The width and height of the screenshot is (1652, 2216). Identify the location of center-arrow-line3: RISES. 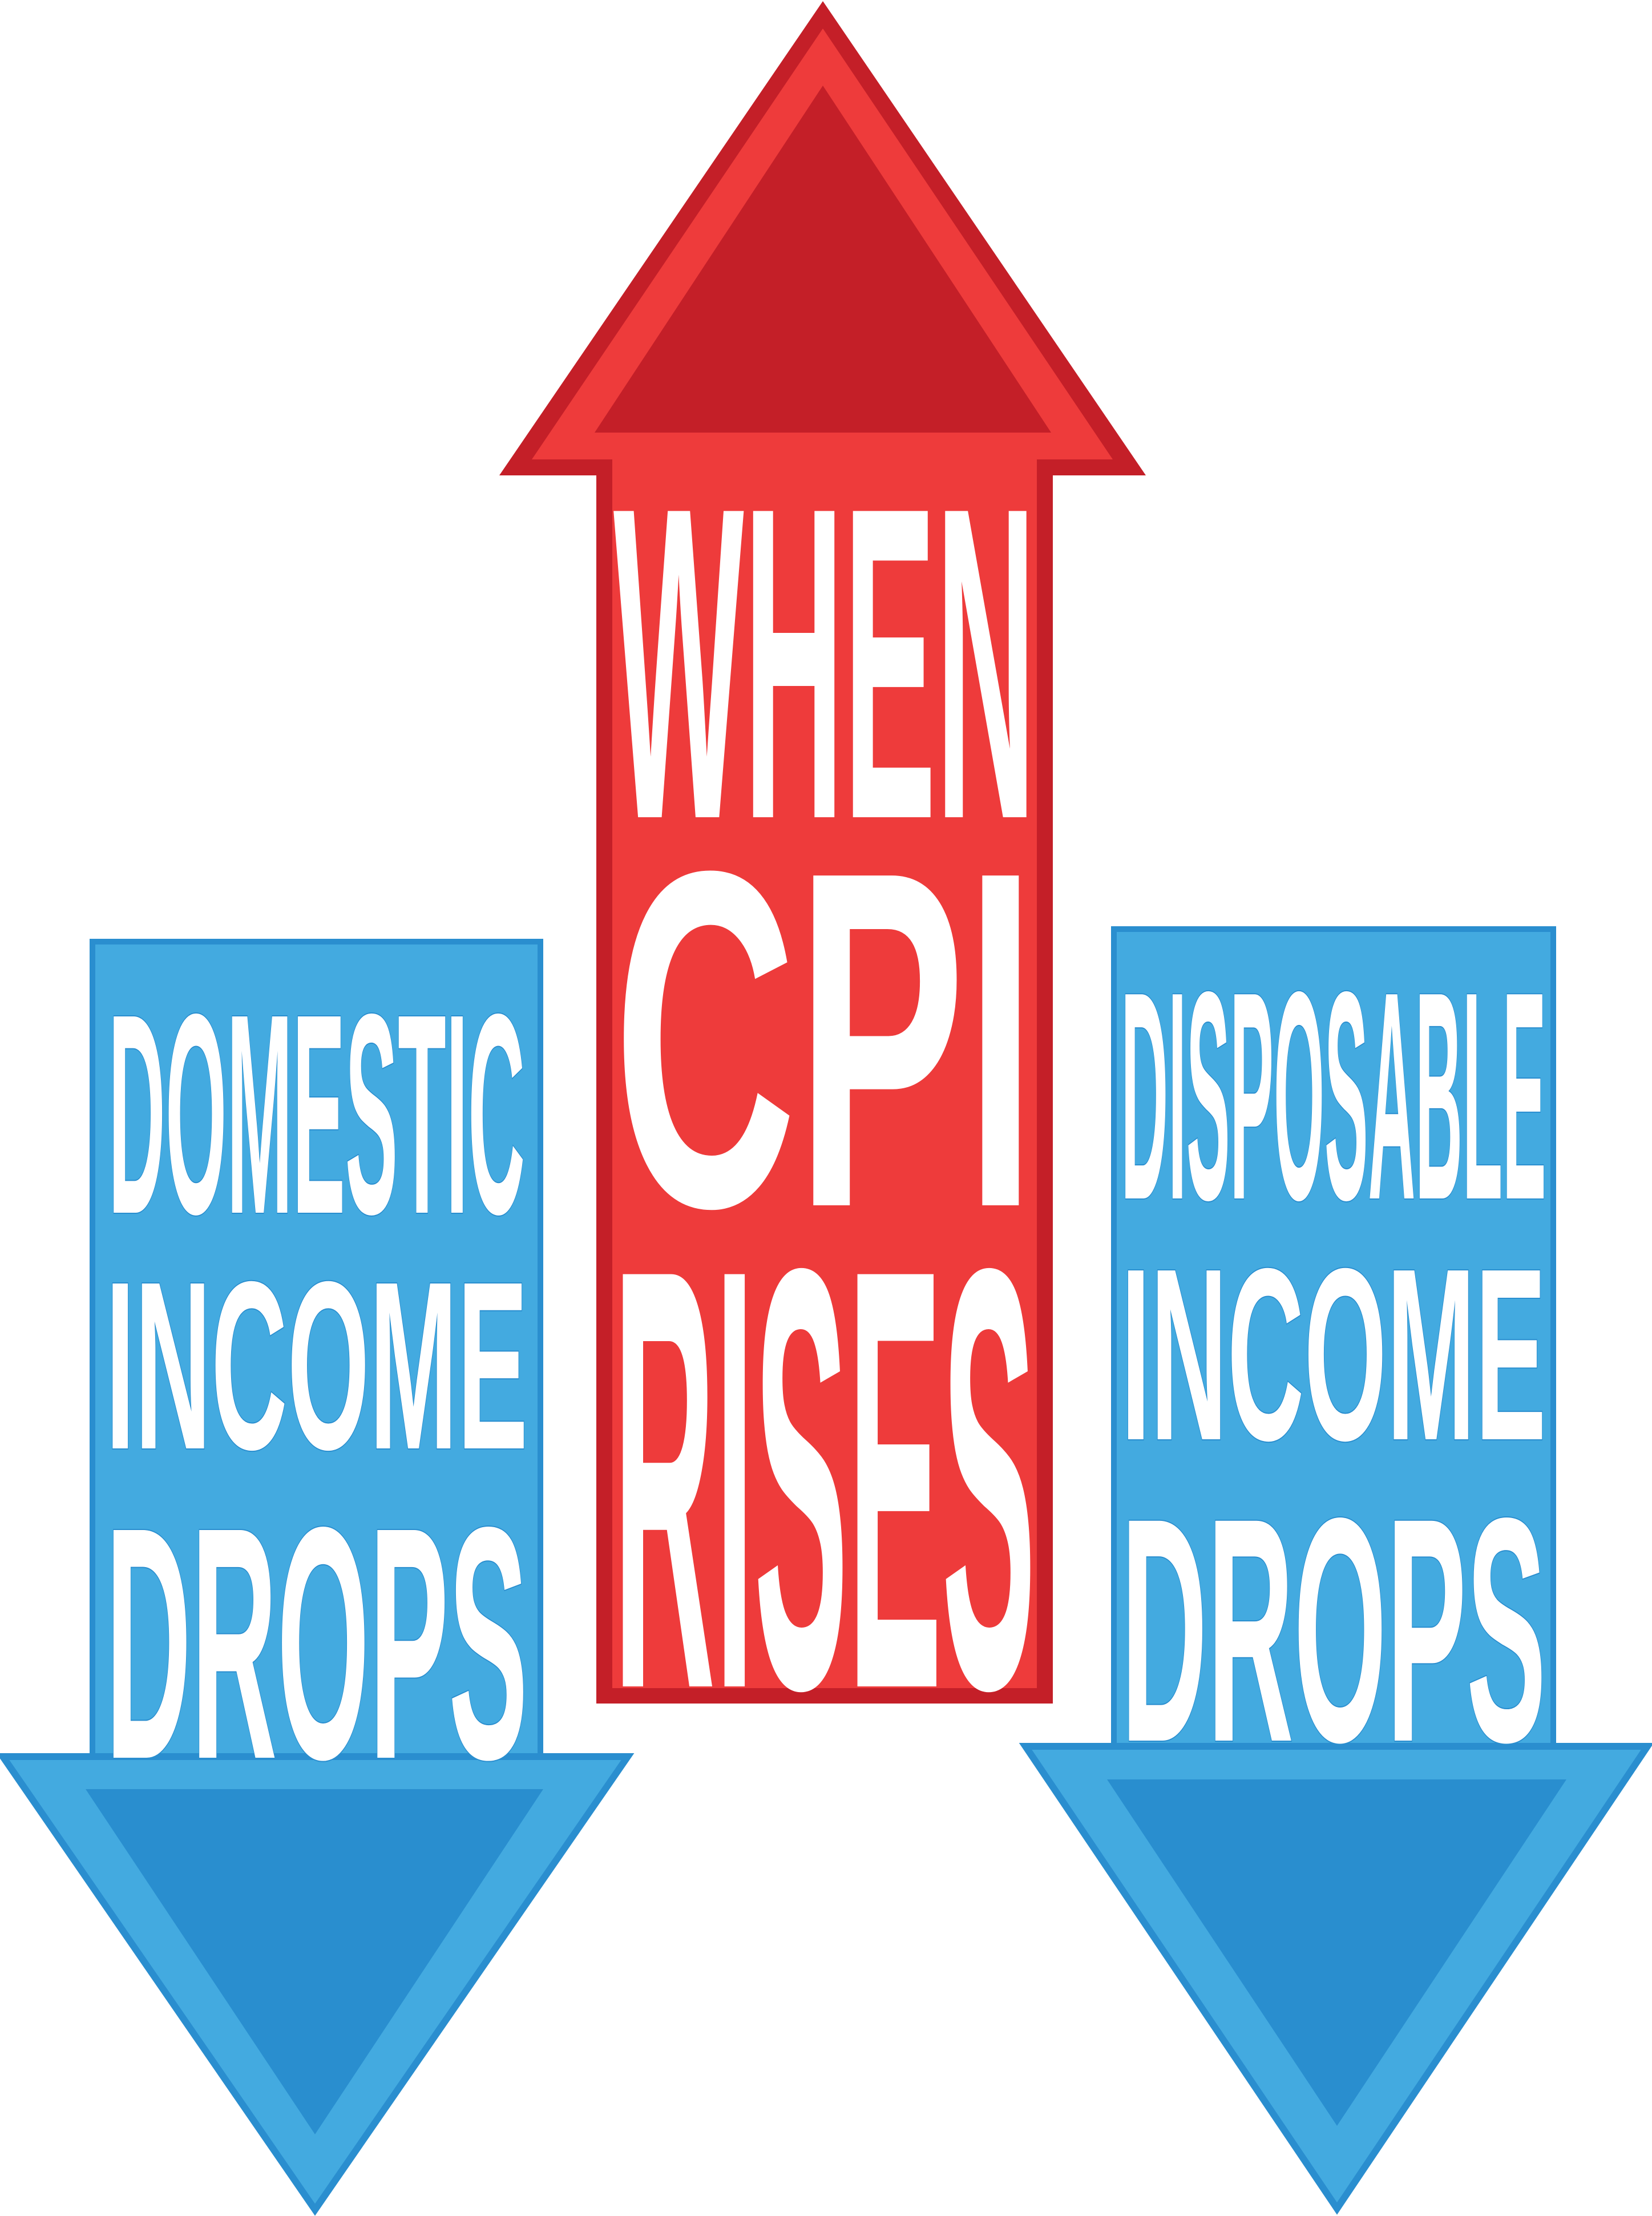
(824, 1479).